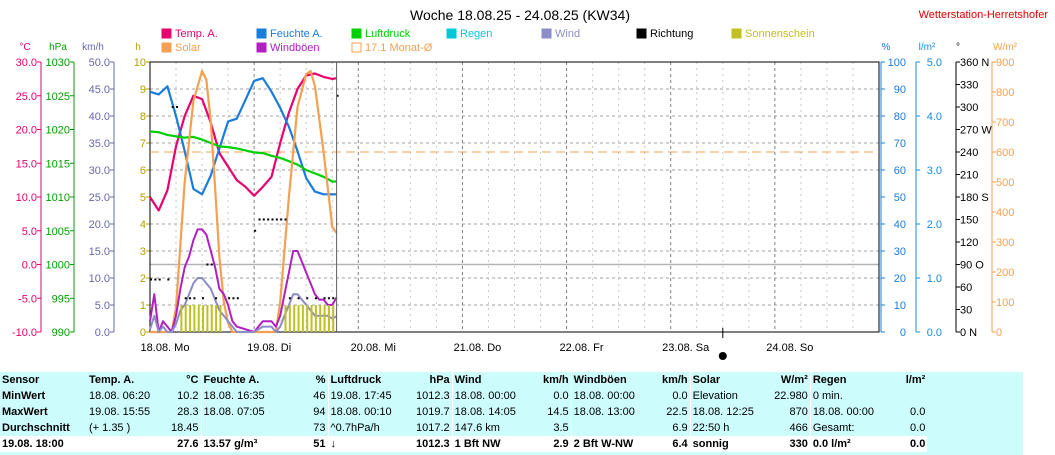  I want to click on stats-cell-value: 28.3, so click(188, 412).